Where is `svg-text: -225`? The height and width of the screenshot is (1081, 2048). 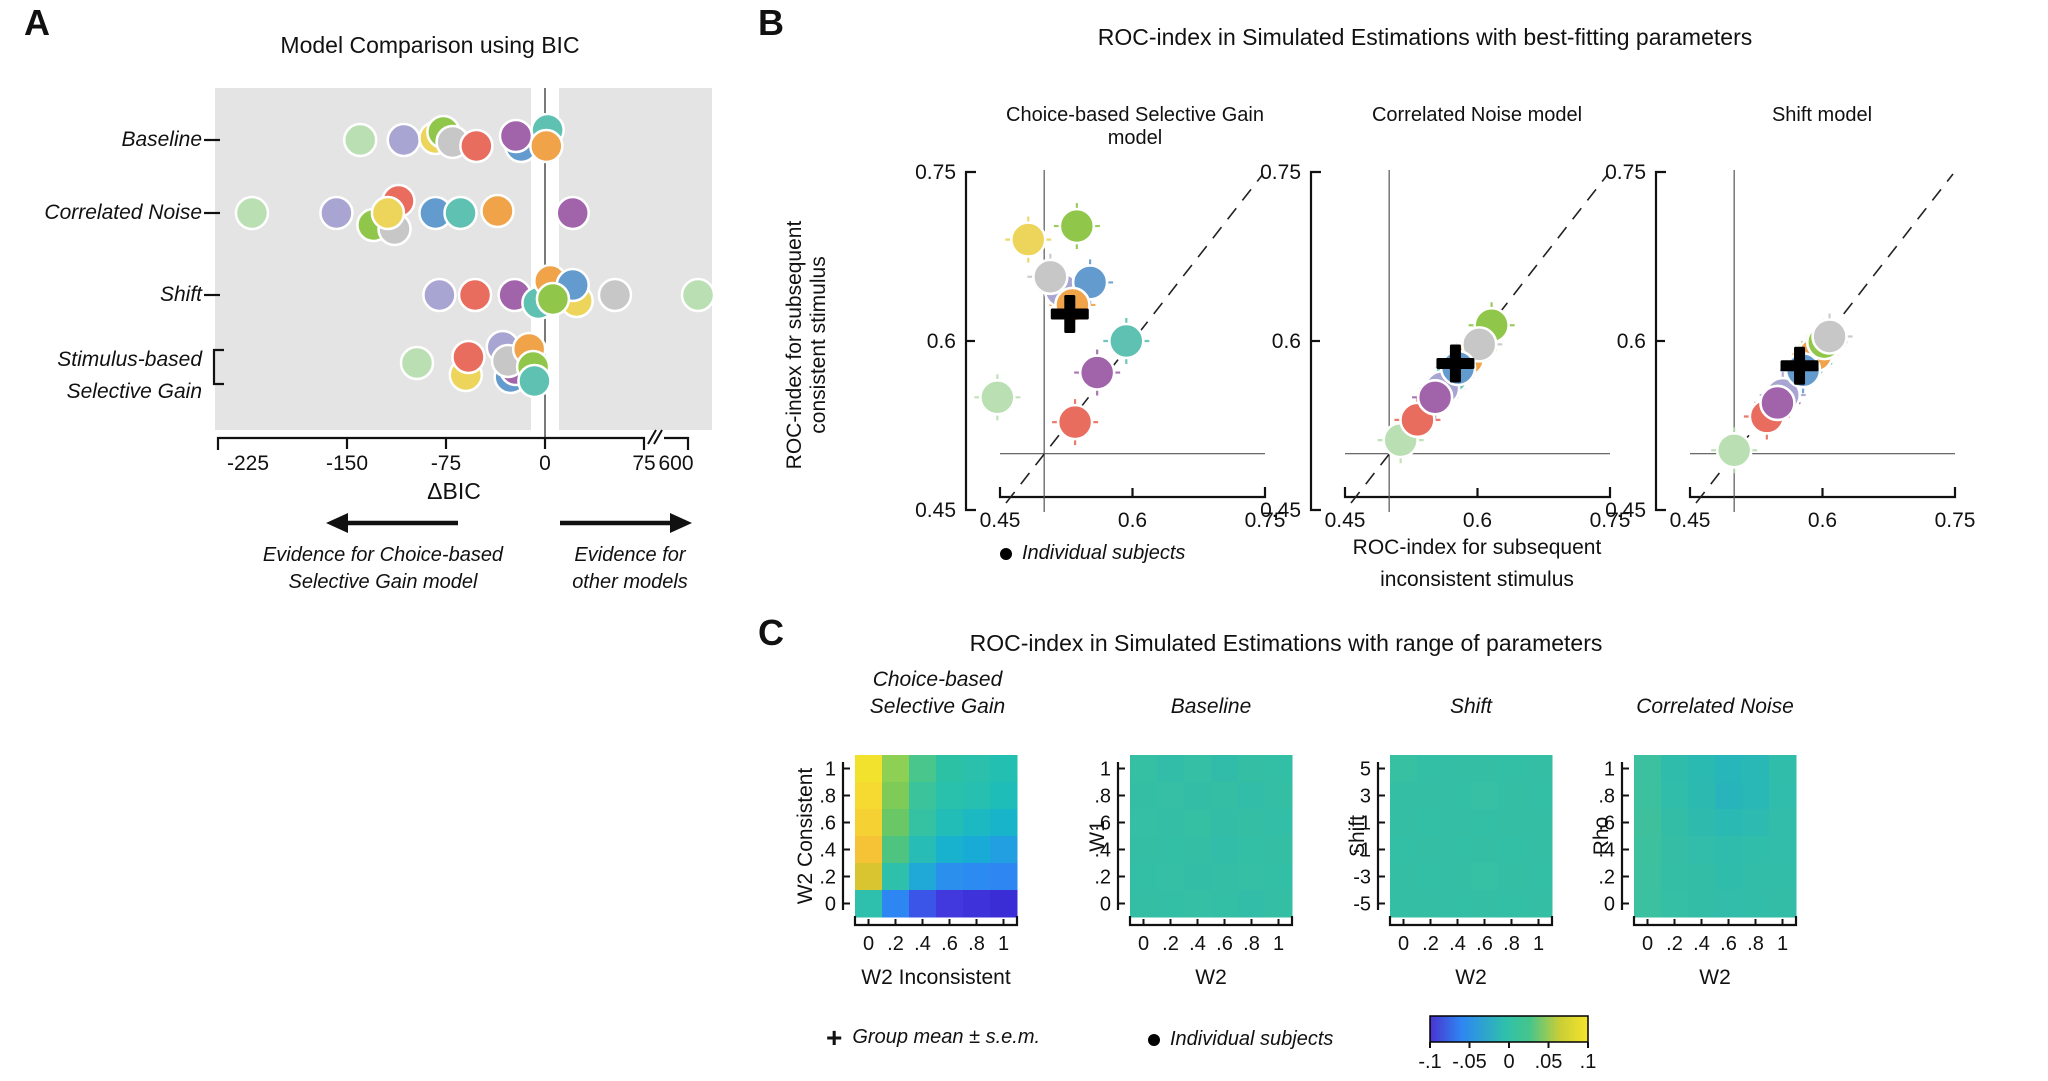
svg-text: -225 is located at coordinates (248, 463).